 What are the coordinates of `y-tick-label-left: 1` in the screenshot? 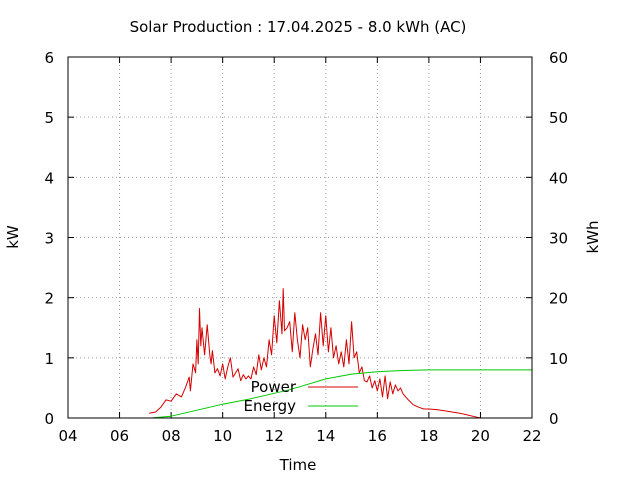 It's located at (49, 359).